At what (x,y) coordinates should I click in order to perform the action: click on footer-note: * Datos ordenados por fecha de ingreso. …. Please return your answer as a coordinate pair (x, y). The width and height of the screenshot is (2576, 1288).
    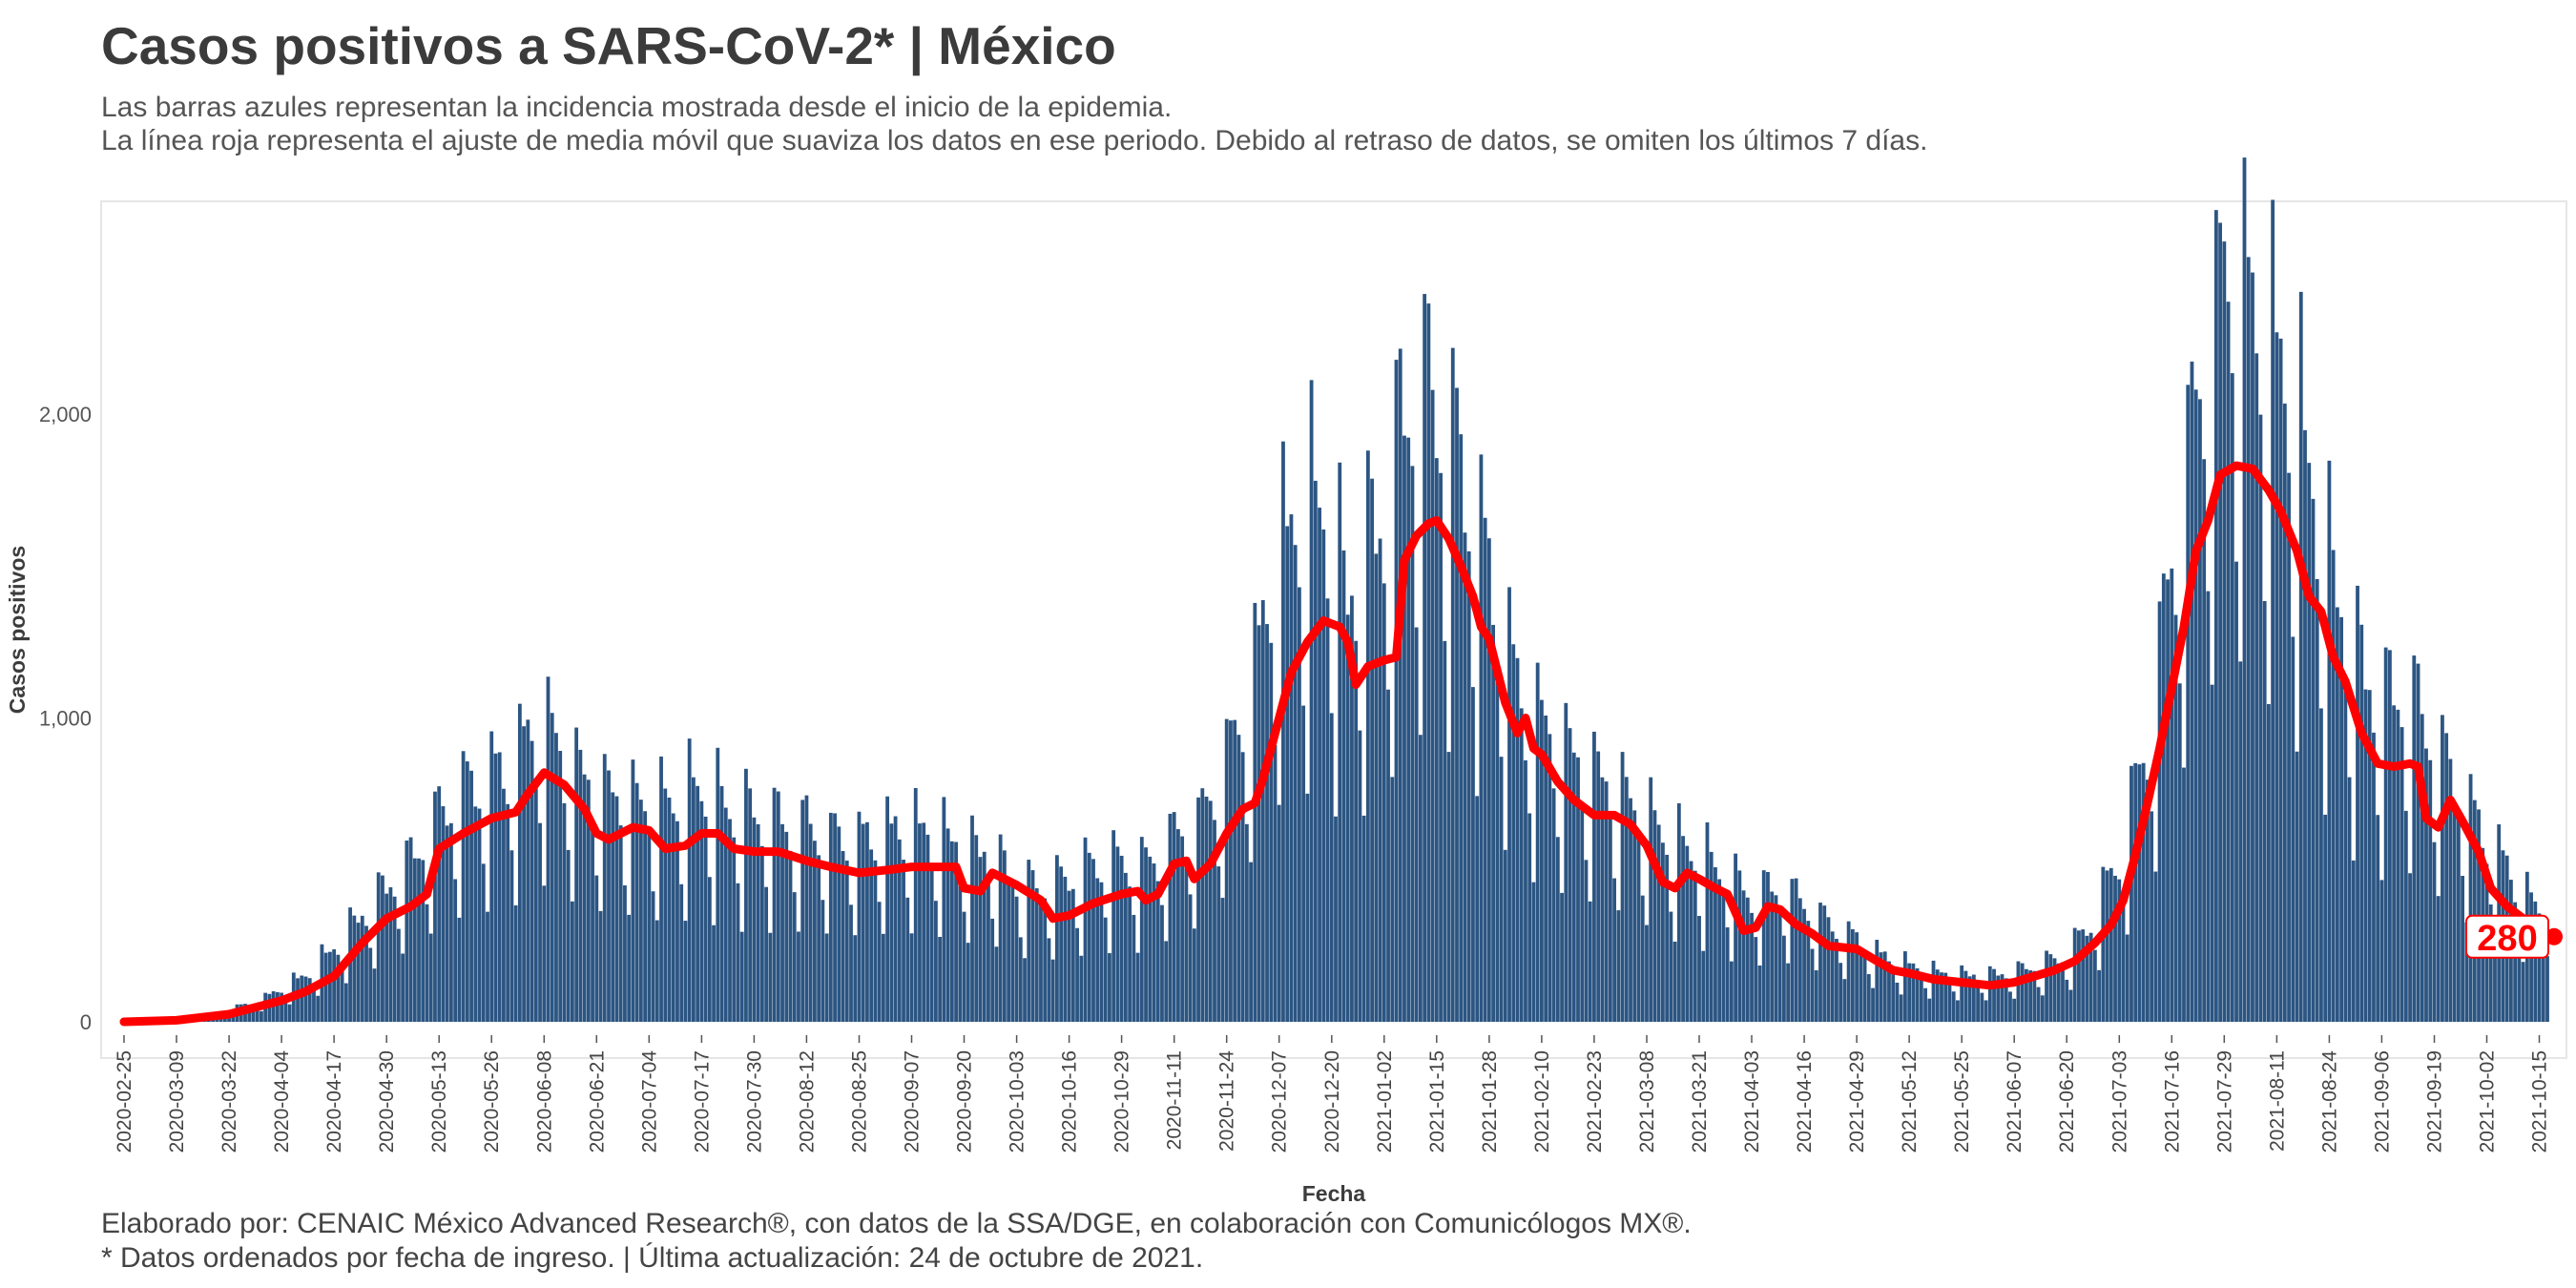
    Looking at the image, I should click on (652, 1258).